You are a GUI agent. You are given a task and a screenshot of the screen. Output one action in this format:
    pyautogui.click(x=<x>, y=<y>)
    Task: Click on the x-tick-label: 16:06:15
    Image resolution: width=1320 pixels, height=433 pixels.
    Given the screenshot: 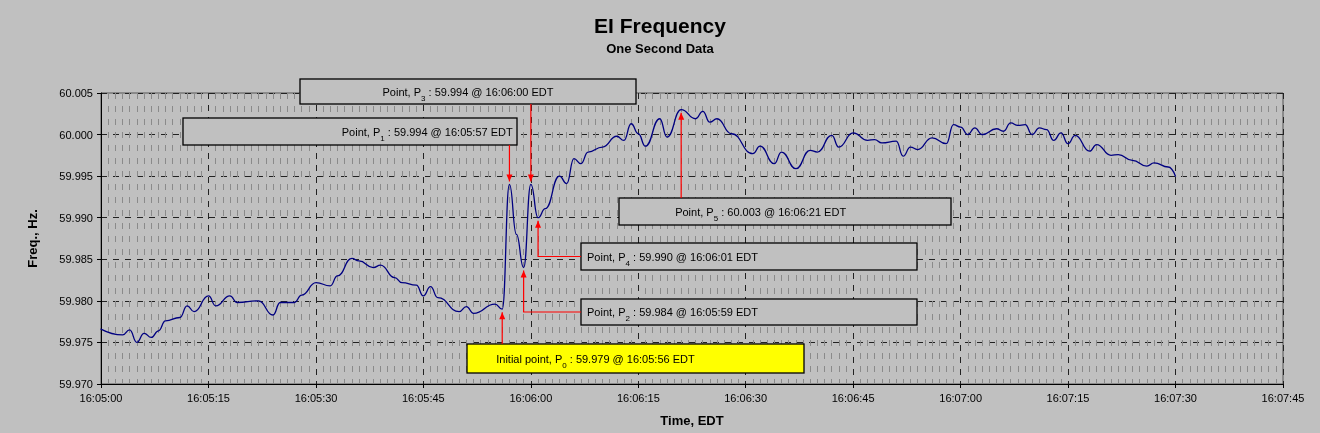 What is the action you would take?
    pyautogui.click(x=638, y=397)
    